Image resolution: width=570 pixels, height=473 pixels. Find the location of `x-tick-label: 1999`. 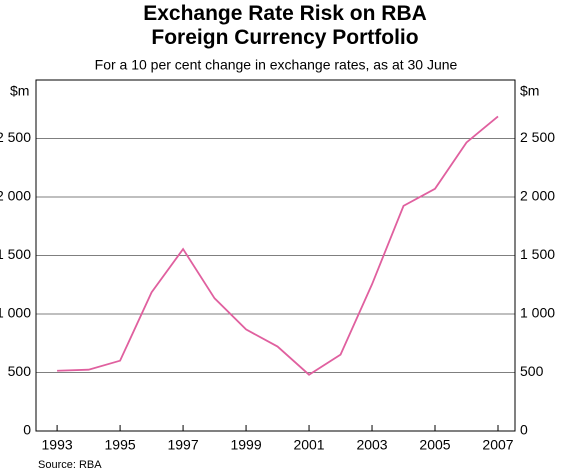

x-tick-label: 1999 is located at coordinates (245, 445).